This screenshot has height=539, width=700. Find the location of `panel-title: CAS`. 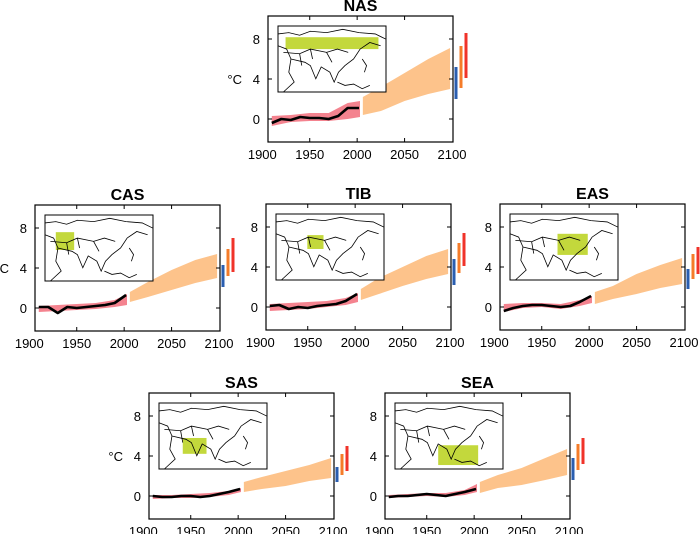

panel-title: CAS is located at coordinates (128, 195).